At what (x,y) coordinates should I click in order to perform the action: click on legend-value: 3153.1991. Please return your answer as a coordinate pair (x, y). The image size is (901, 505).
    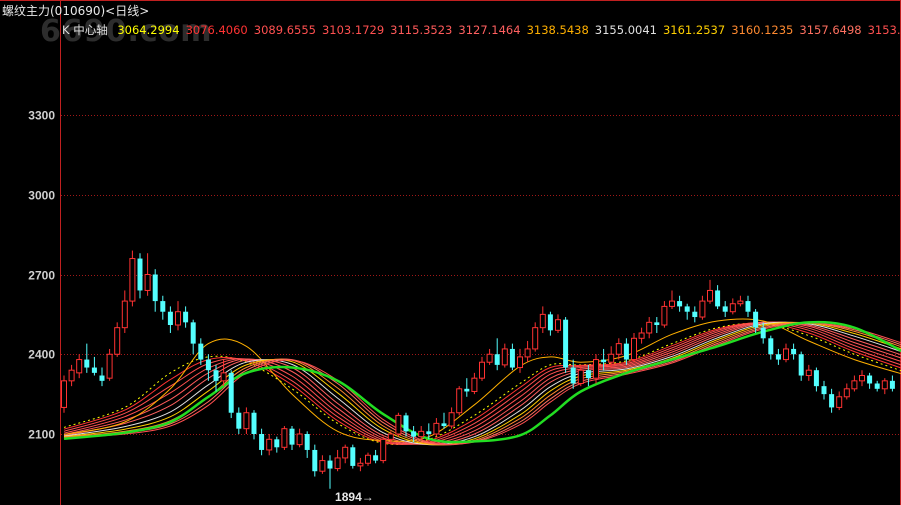
    Looking at the image, I should click on (884, 30).